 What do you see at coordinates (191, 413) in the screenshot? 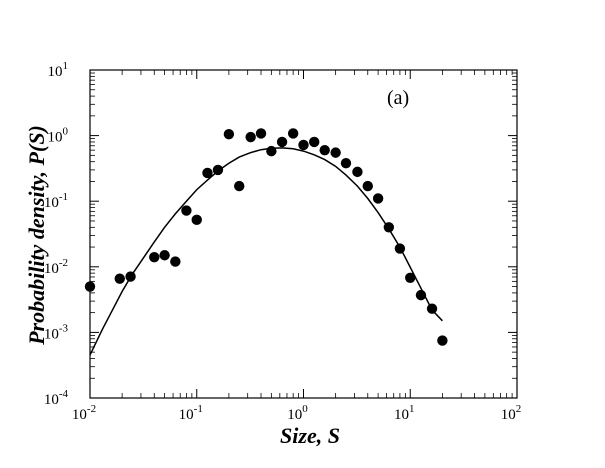
I see `x-tick-label: 10⁻¹` at bounding box center [191, 413].